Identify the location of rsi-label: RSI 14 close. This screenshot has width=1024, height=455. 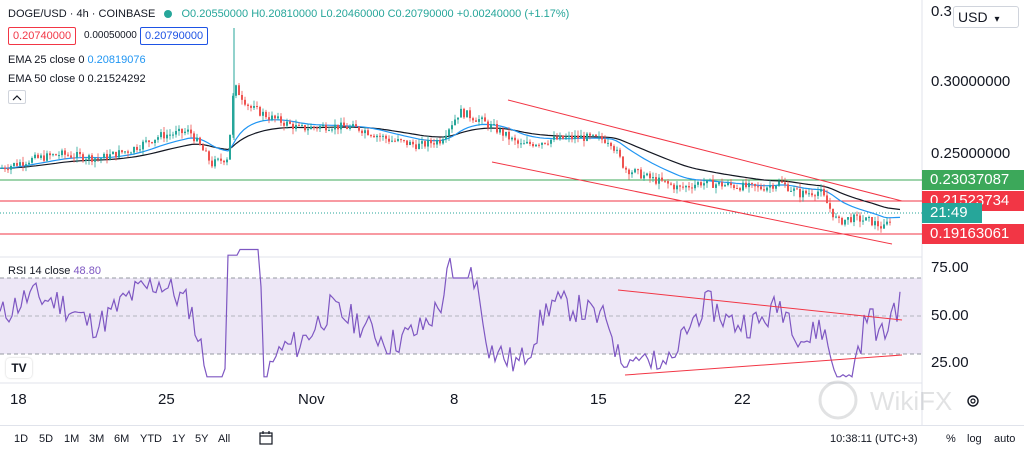
(39, 271).